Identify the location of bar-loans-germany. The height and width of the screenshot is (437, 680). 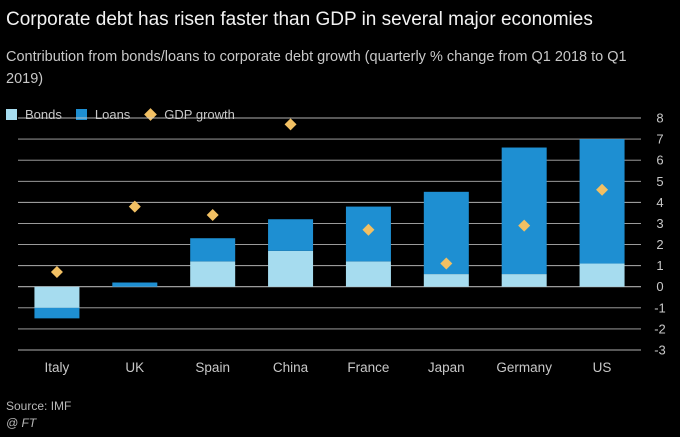
(524, 211).